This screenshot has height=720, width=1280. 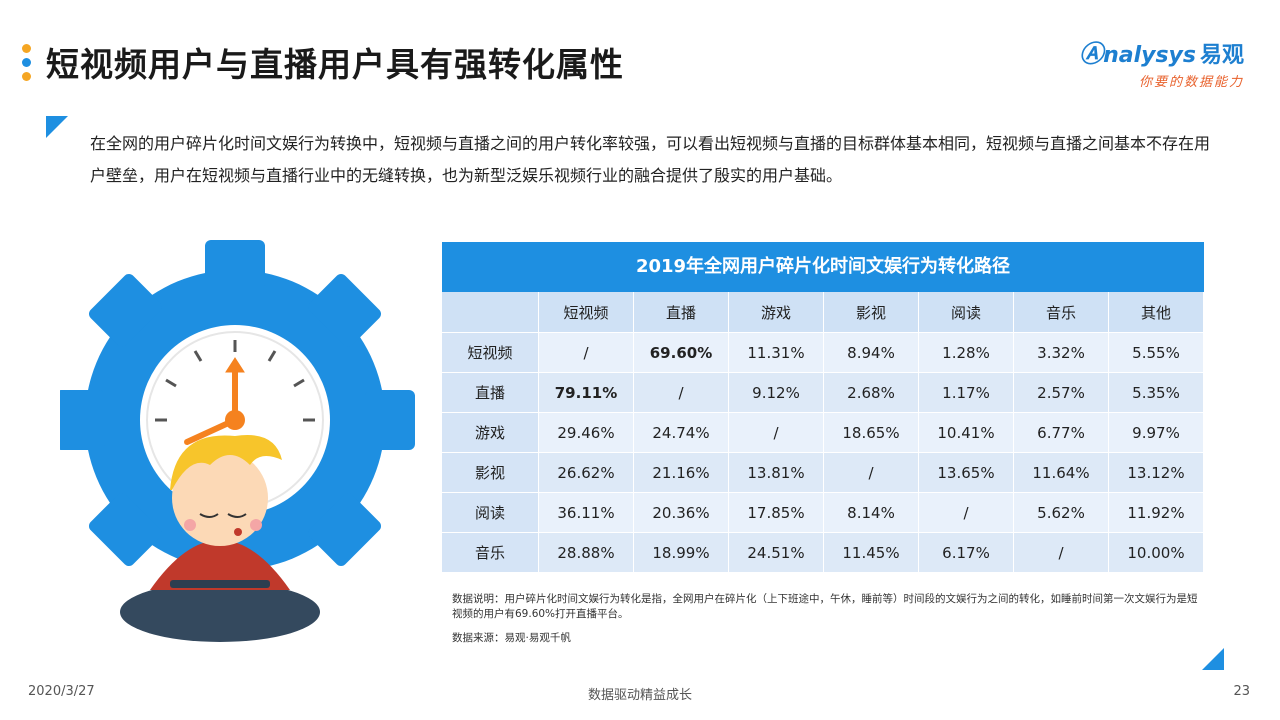 What do you see at coordinates (335, 64) in the screenshot?
I see `page-title: 短视频用户与直播用户具有强转化属性` at bounding box center [335, 64].